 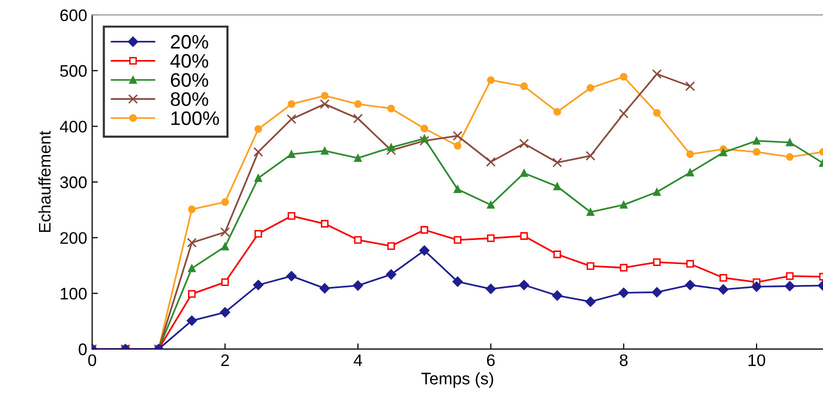 I want to click on legend-label: 20%, so click(x=189, y=41).